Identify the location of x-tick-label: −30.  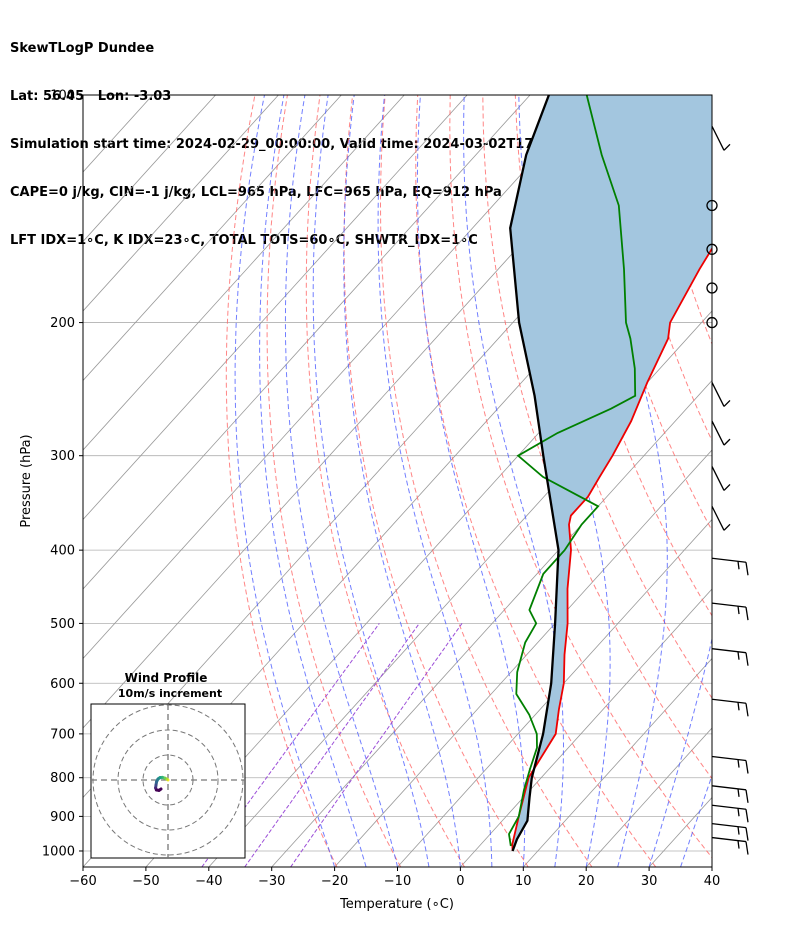
(271, 881).